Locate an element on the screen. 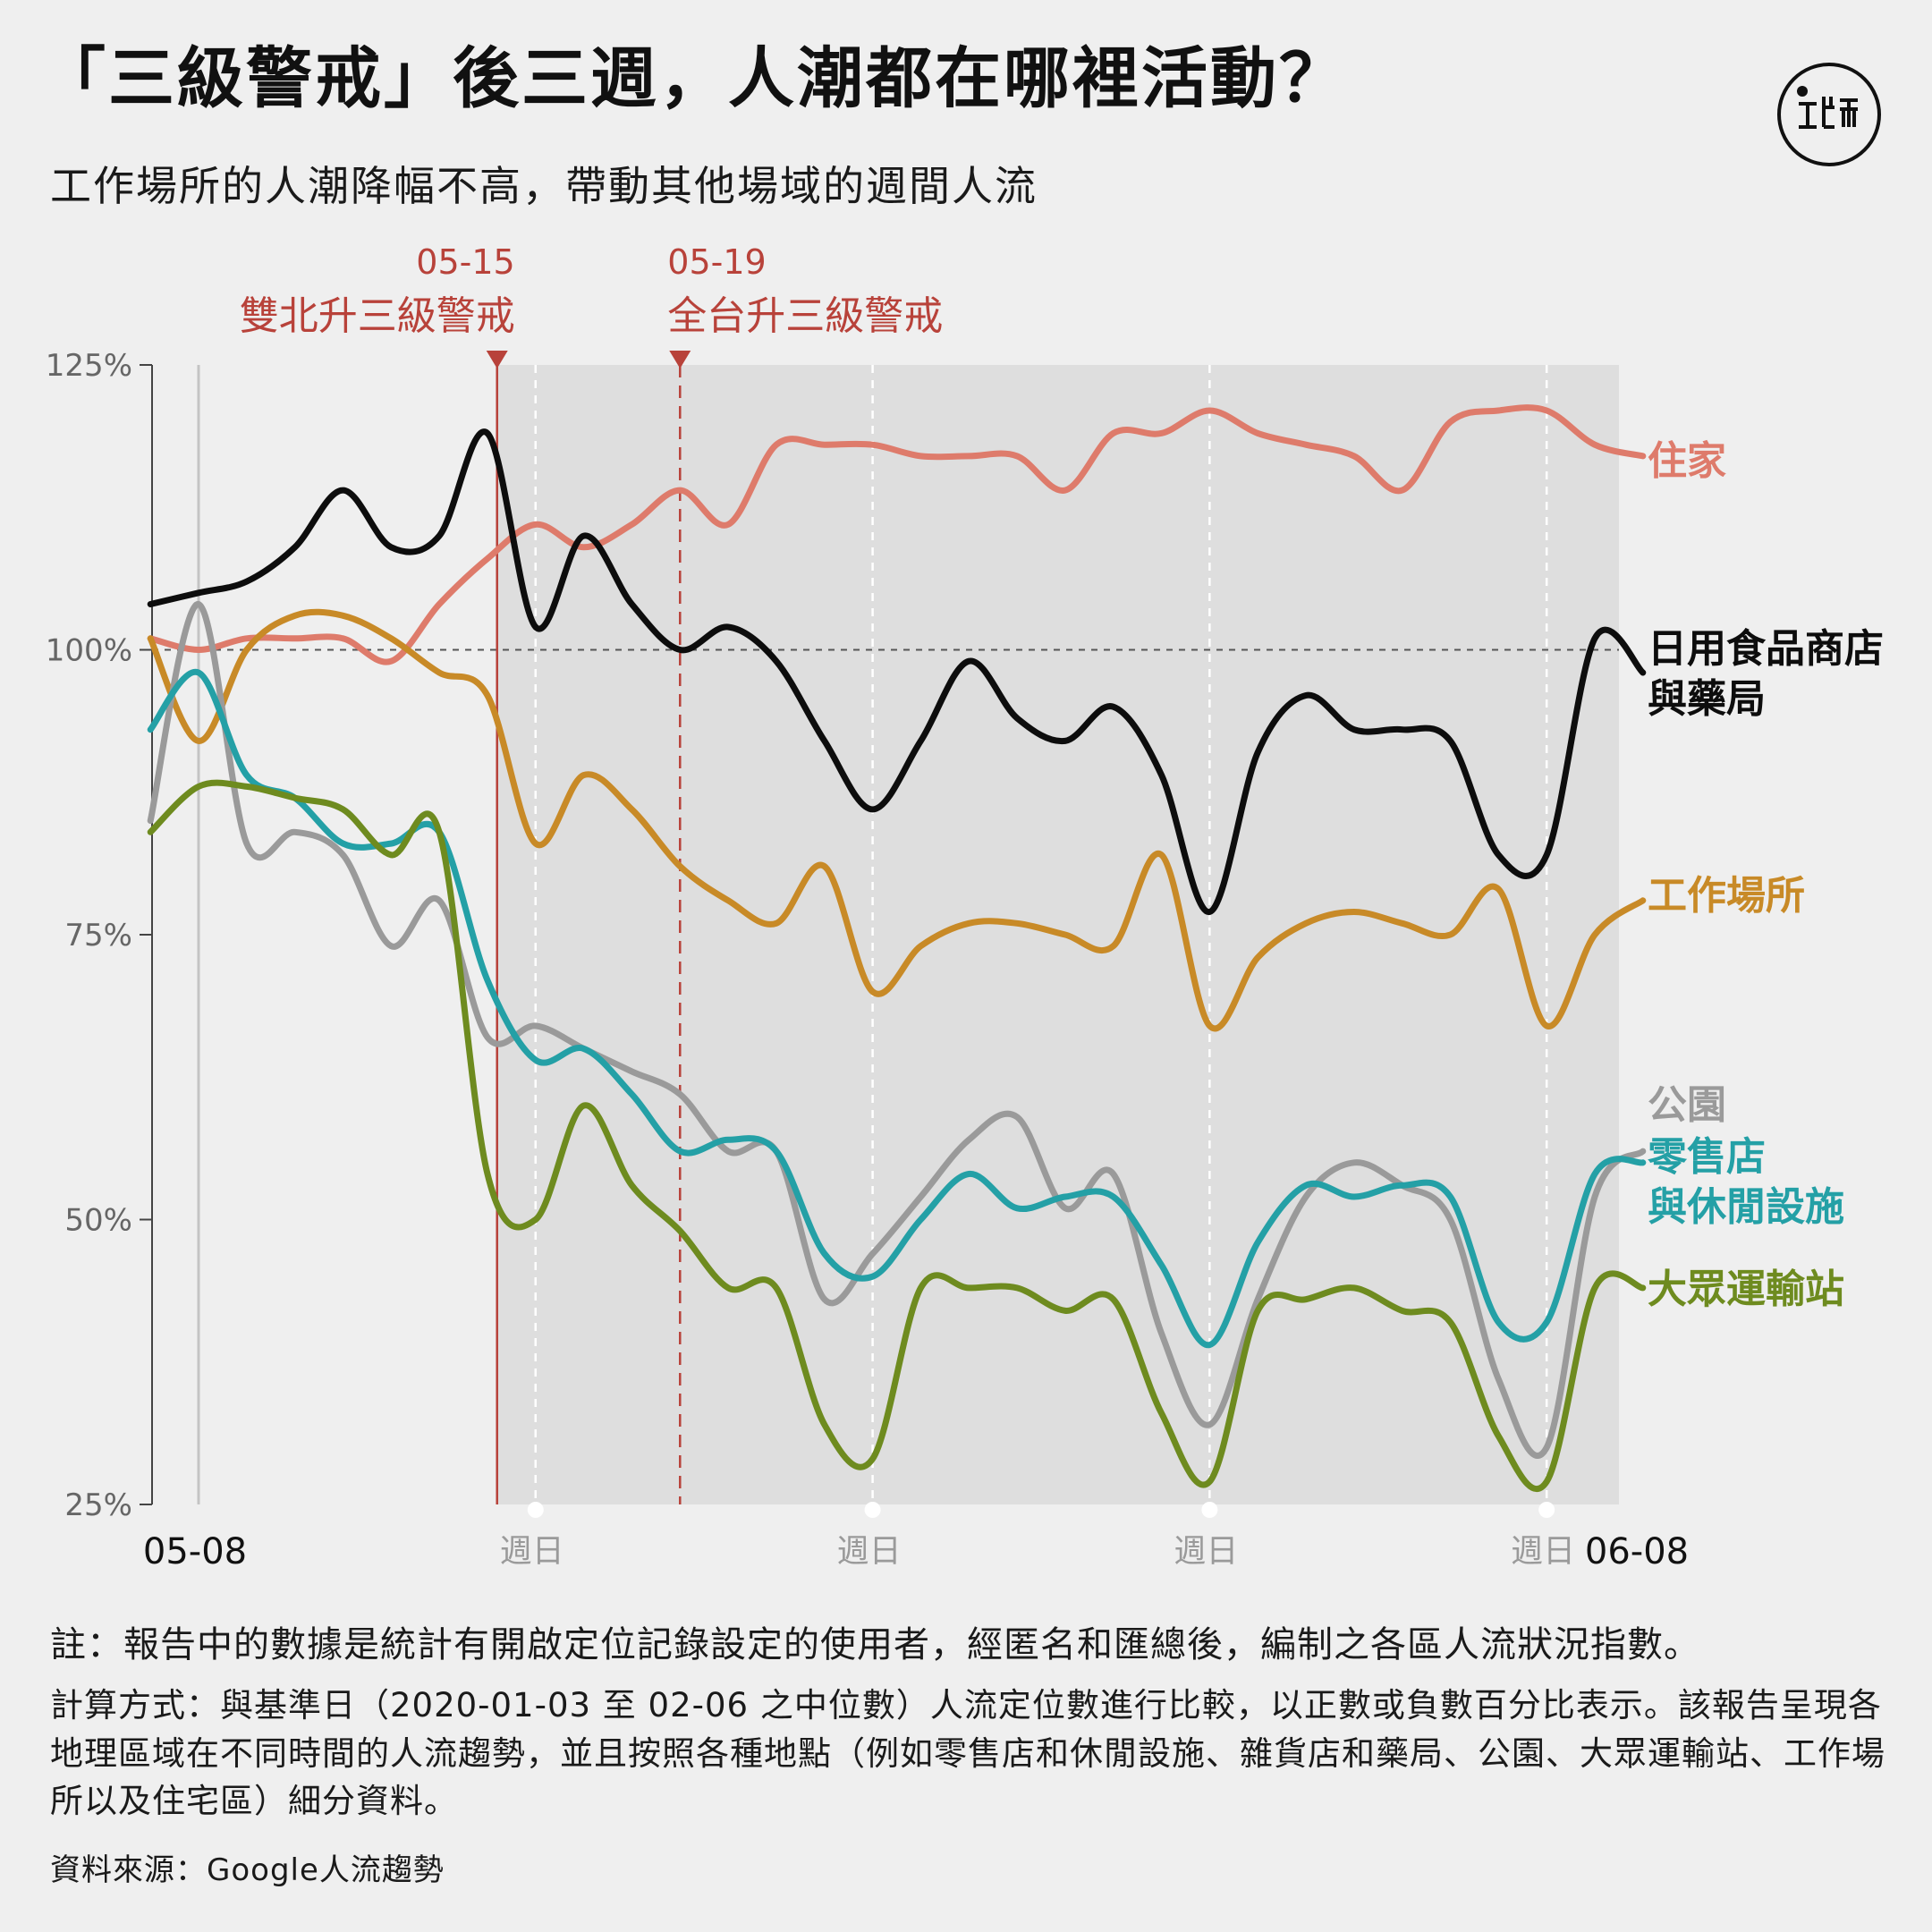 The image size is (1932, 1932). sunday-label-0: 週日 is located at coordinates (532, 1551).